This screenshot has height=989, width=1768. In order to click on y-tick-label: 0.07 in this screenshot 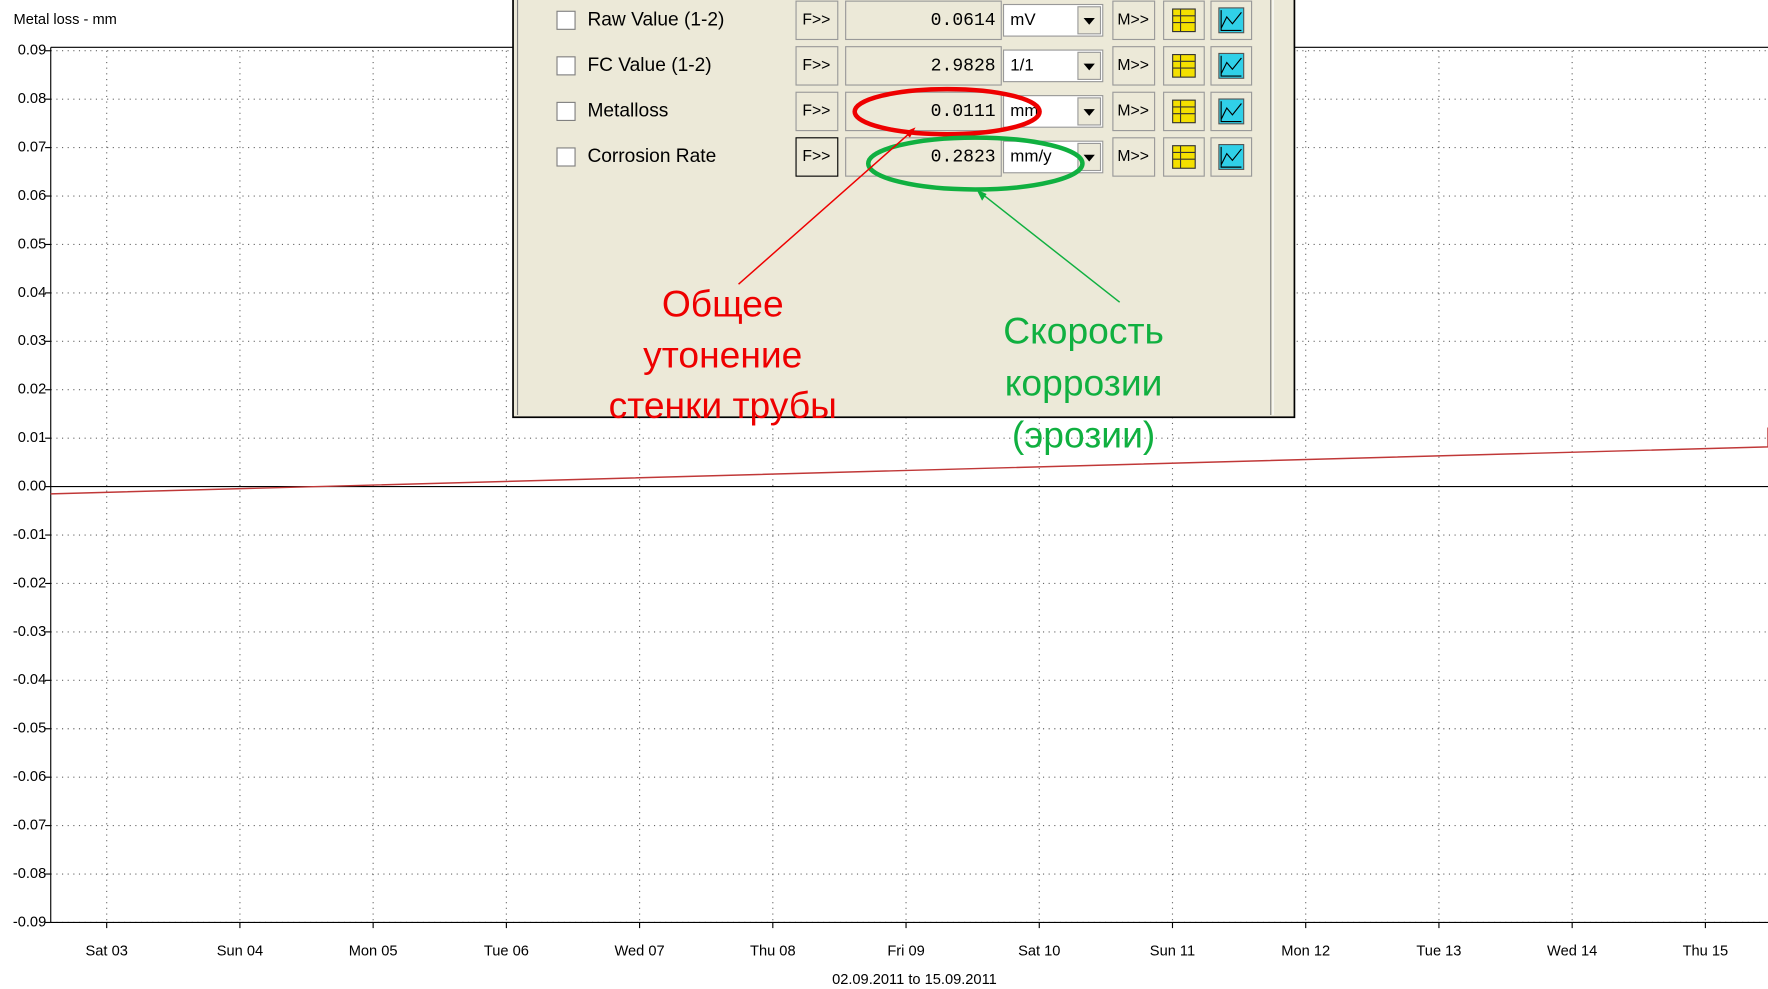, I will do `click(32, 147)`.